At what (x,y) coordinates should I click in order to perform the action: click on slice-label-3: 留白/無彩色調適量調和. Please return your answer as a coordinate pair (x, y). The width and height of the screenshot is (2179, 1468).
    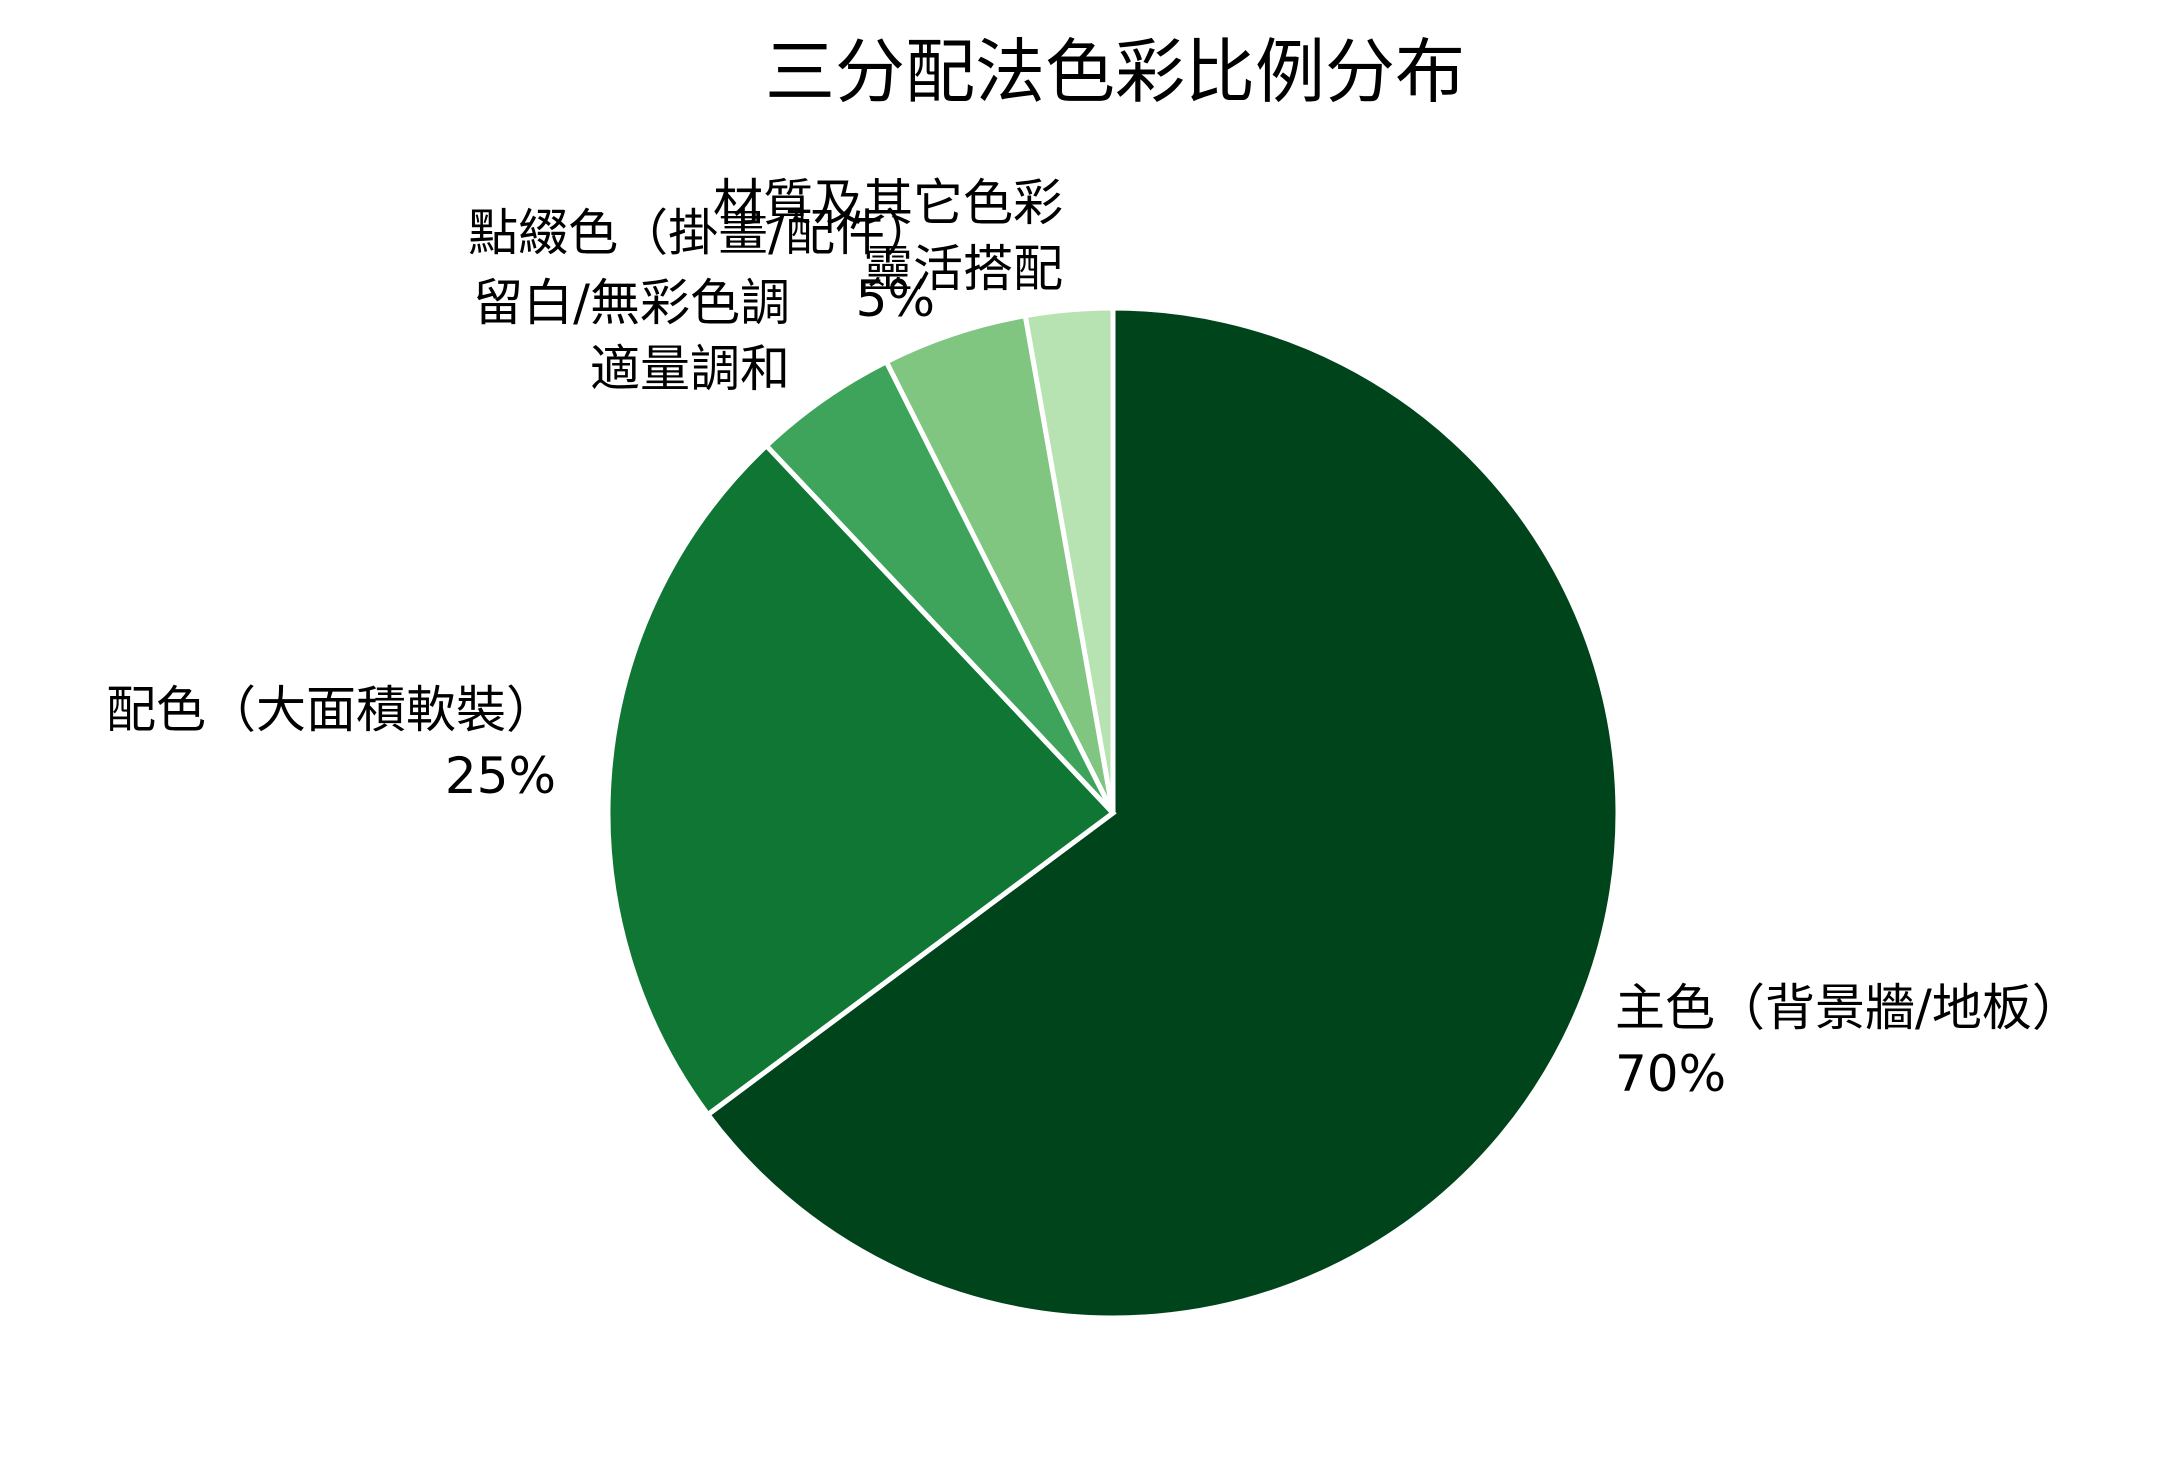
    Looking at the image, I should click on (631, 336).